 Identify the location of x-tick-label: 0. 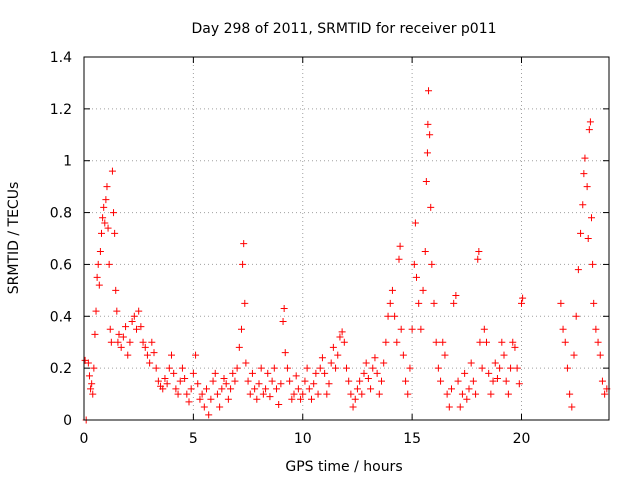
(84, 439).